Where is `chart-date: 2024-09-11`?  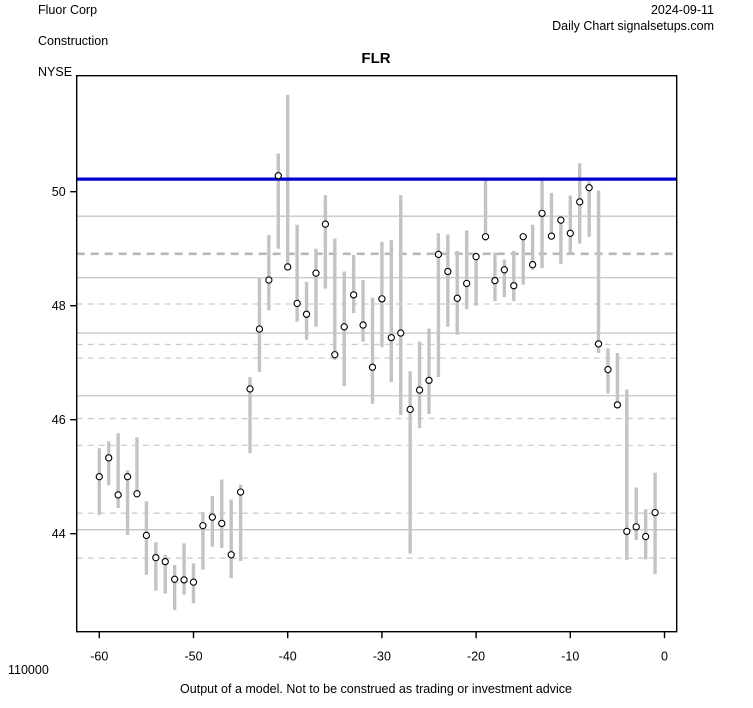 chart-date: 2024-09-11 is located at coordinates (682, 10).